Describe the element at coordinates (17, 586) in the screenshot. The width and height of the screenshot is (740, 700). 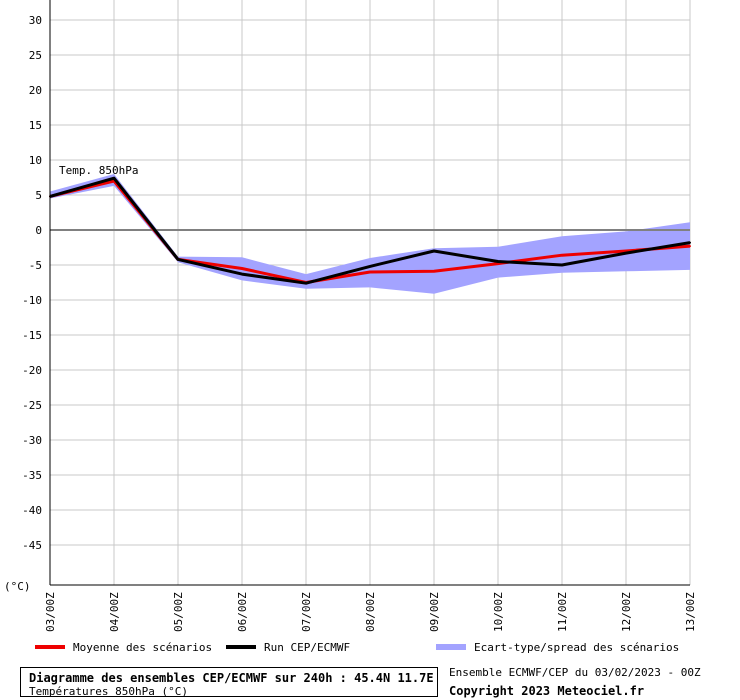
I see `y-unit-label: (°C)` at that location.